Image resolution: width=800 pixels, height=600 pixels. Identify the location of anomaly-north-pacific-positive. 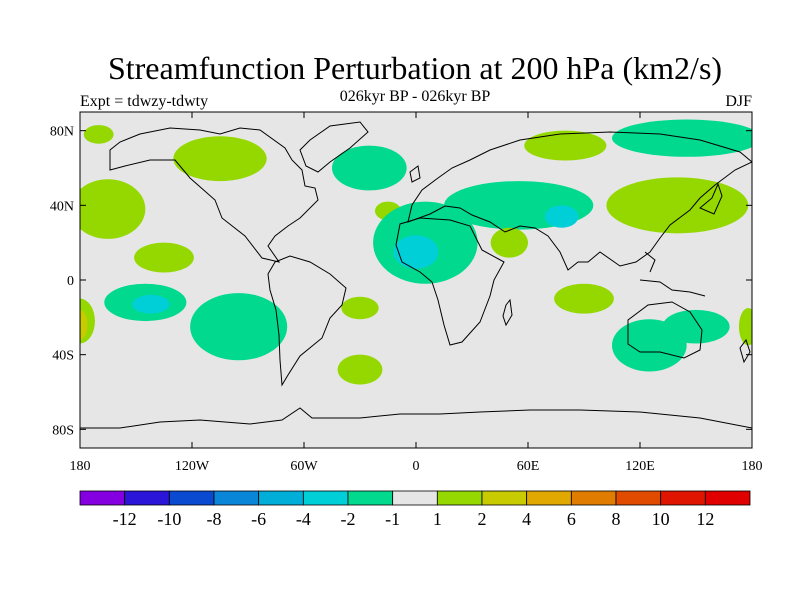
(113, 209).